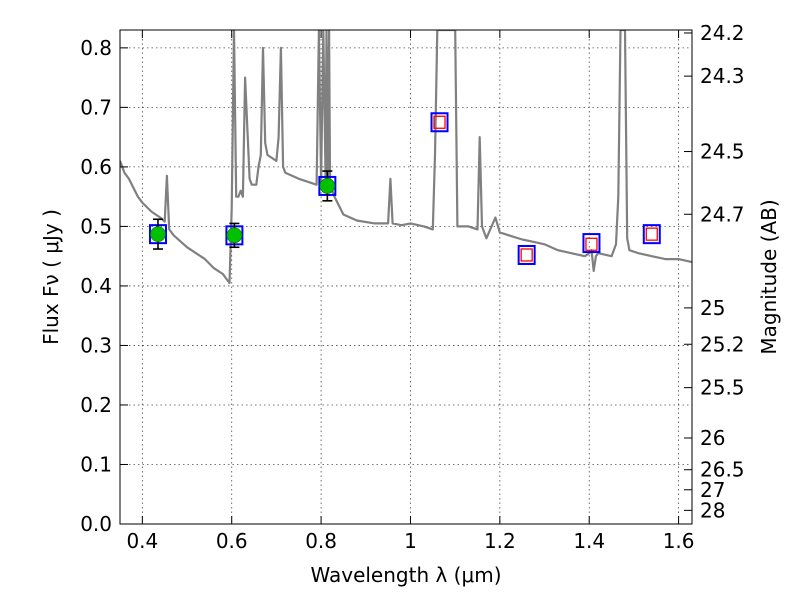 This screenshot has height=600, width=800. What do you see at coordinates (722, 388) in the screenshot?
I see `right-tick-label: 25.5` at bounding box center [722, 388].